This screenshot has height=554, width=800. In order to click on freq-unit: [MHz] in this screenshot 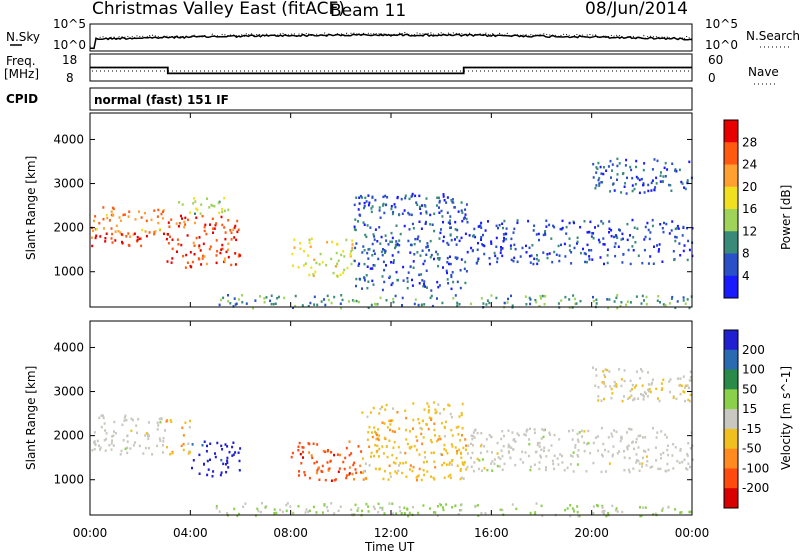, I will do `click(21, 74)`.